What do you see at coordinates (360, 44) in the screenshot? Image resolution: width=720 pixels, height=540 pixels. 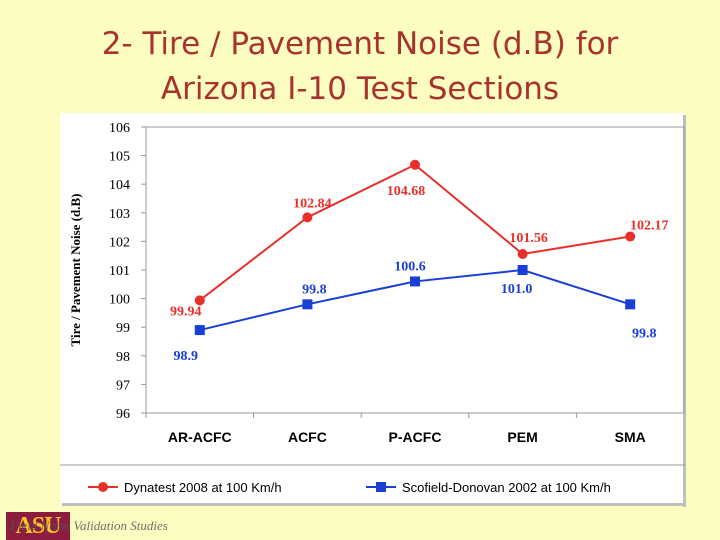 I see `slide-title-line-1: 2- Tire / Pavement Noise (d.B) for` at bounding box center [360, 44].